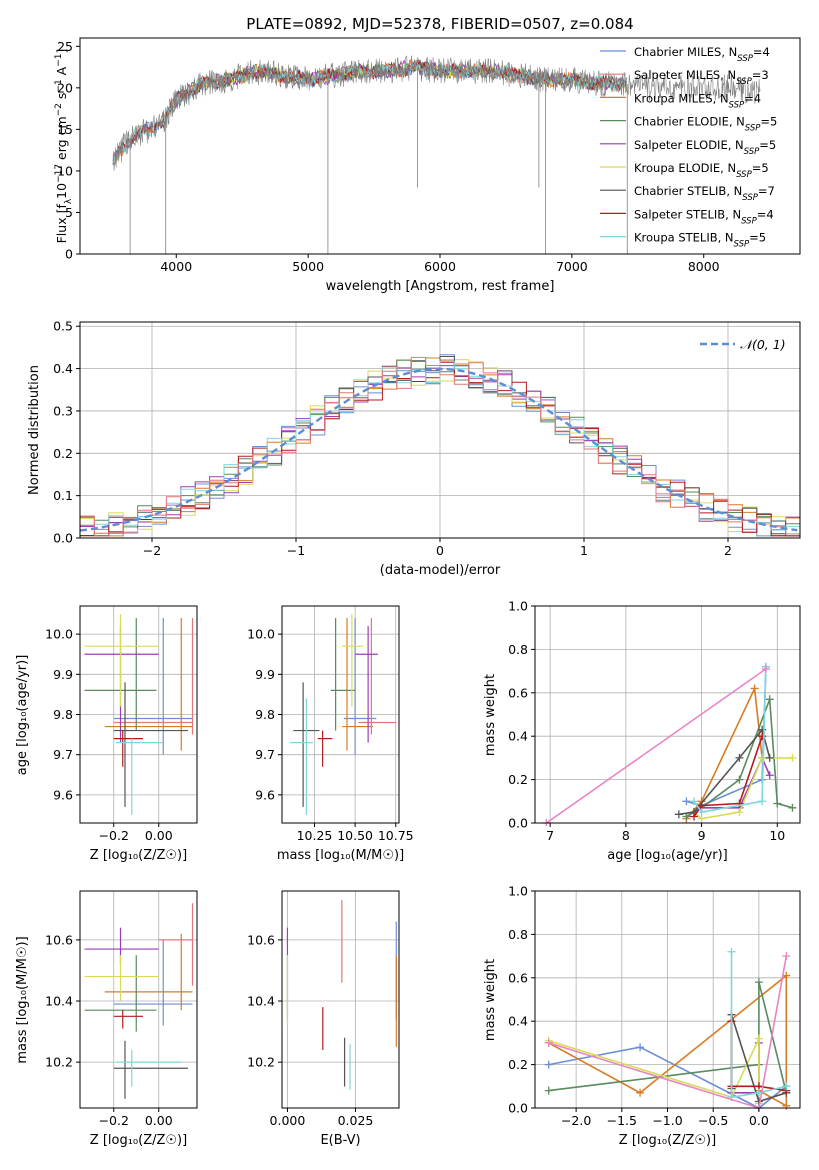 This screenshot has width=819, height=1170. Describe the element at coordinates (626, 835) in the screenshot. I see `x-tick-label: 8` at that location.